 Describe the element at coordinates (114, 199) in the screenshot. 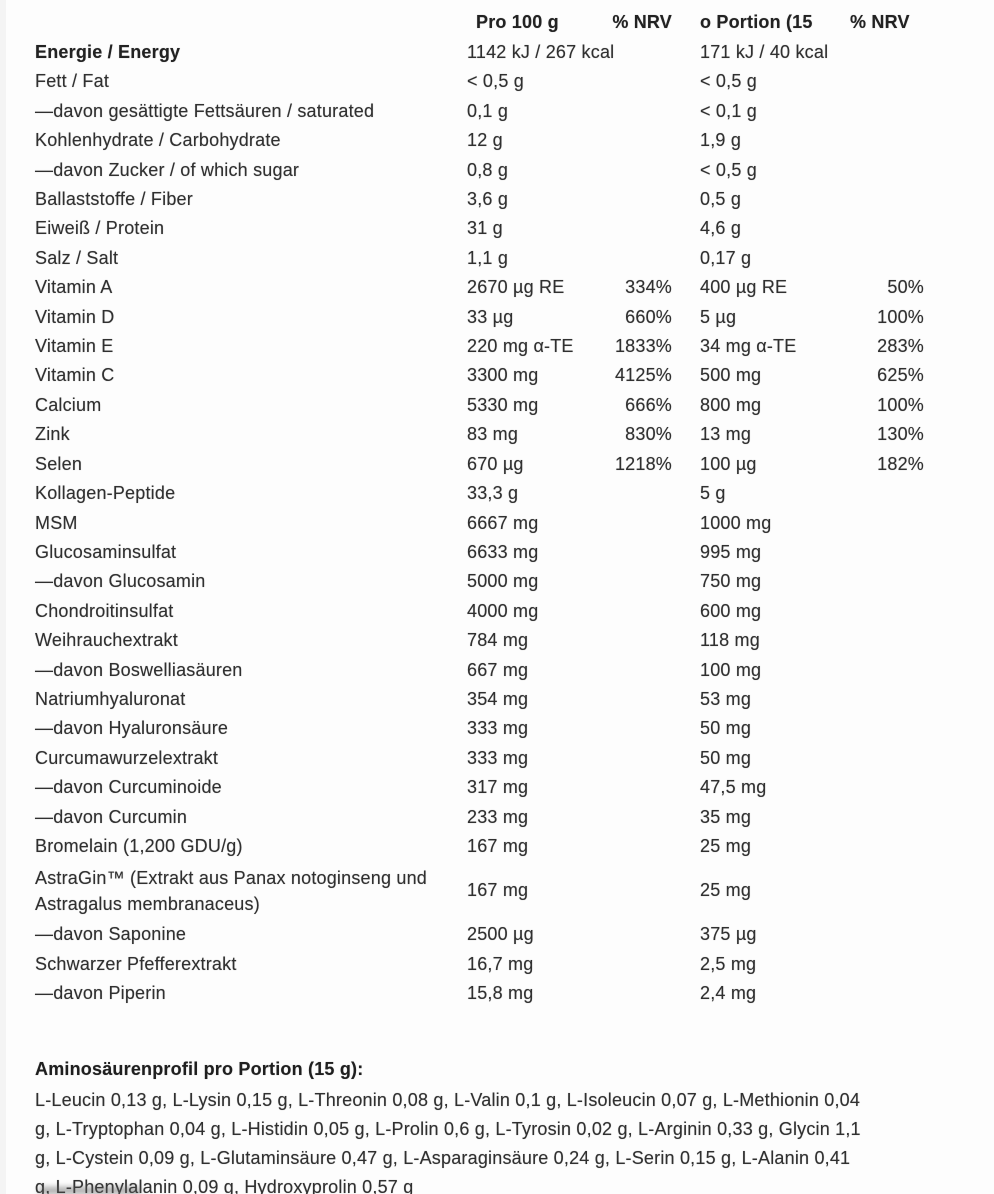

I see `row-label: Ballaststoffe / Fiber` at that location.